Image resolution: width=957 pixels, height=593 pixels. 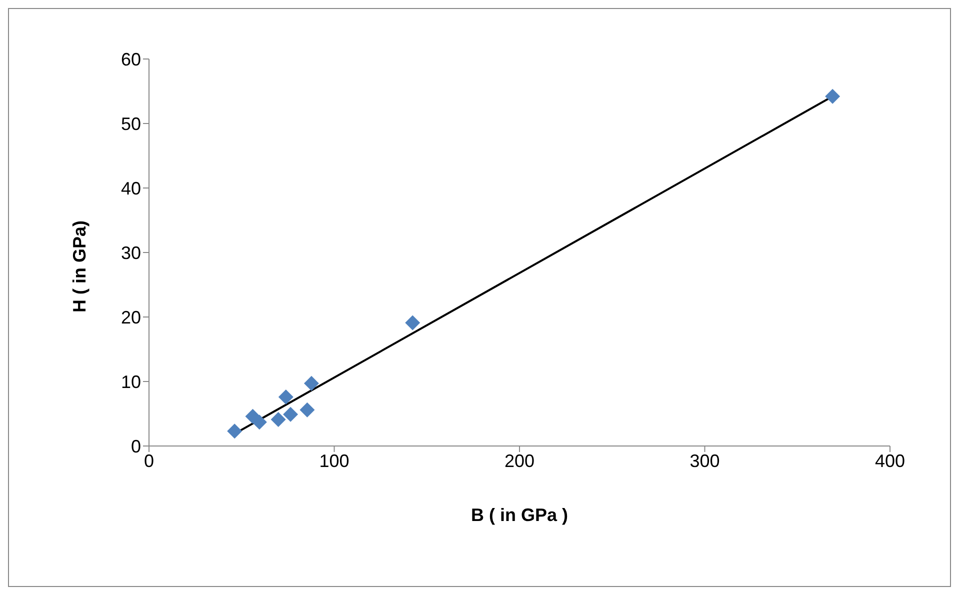 What do you see at coordinates (519, 460) in the screenshot?
I see `x-tick-label: 200` at bounding box center [519, 460].